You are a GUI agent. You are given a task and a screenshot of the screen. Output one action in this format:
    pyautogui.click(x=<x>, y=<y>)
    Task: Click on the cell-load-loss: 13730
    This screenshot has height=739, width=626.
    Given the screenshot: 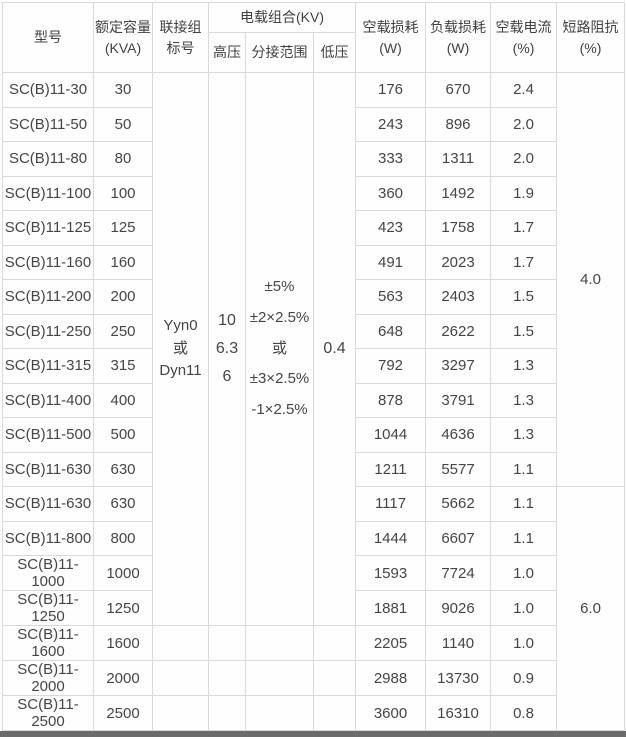 What is the action you would take?
    pyautogui.click(x=458, y=678)
    